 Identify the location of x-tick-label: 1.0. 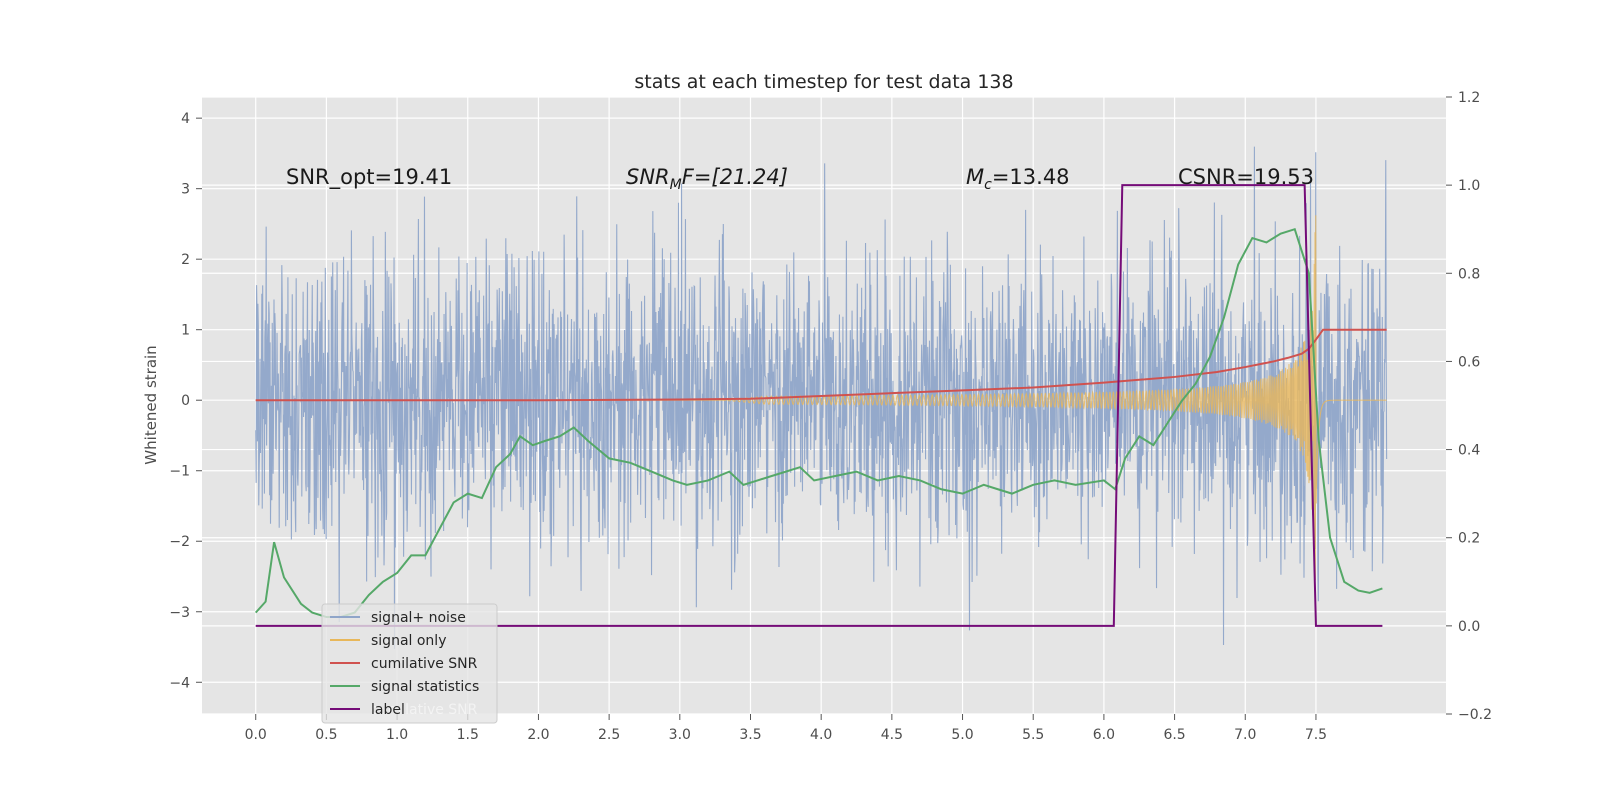
(397, 735).